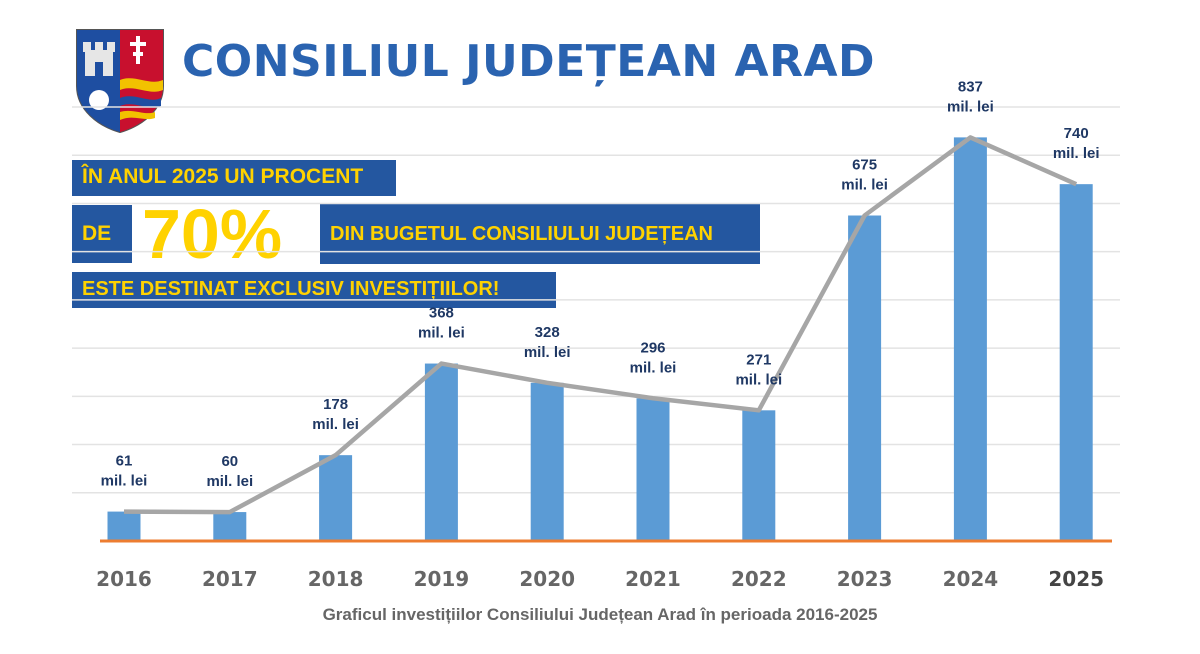 The width and height of the screenshot is (1200, 654). What do you see at coordinates (758, 359) in the screenshot?
I see `data-label-value: 271` at bounding box center [758, 359].